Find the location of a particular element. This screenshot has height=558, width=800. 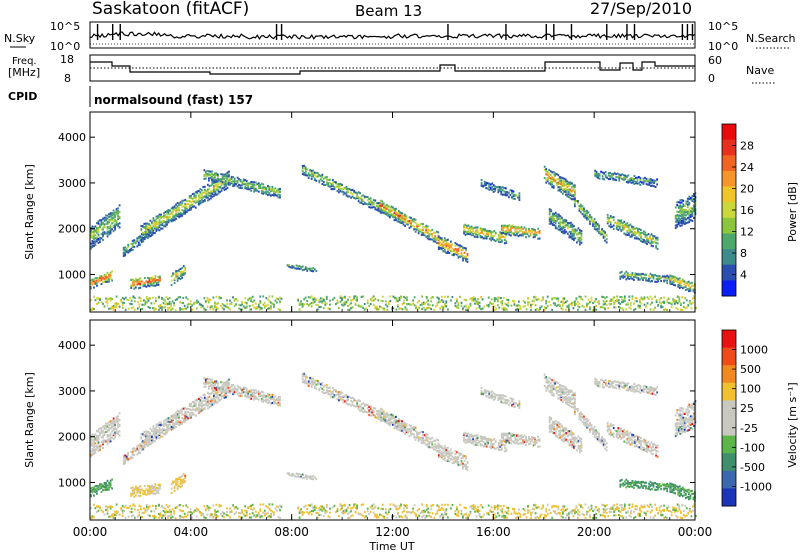

nave-tick-bottom: 0 is located at coordinates (711, 78).